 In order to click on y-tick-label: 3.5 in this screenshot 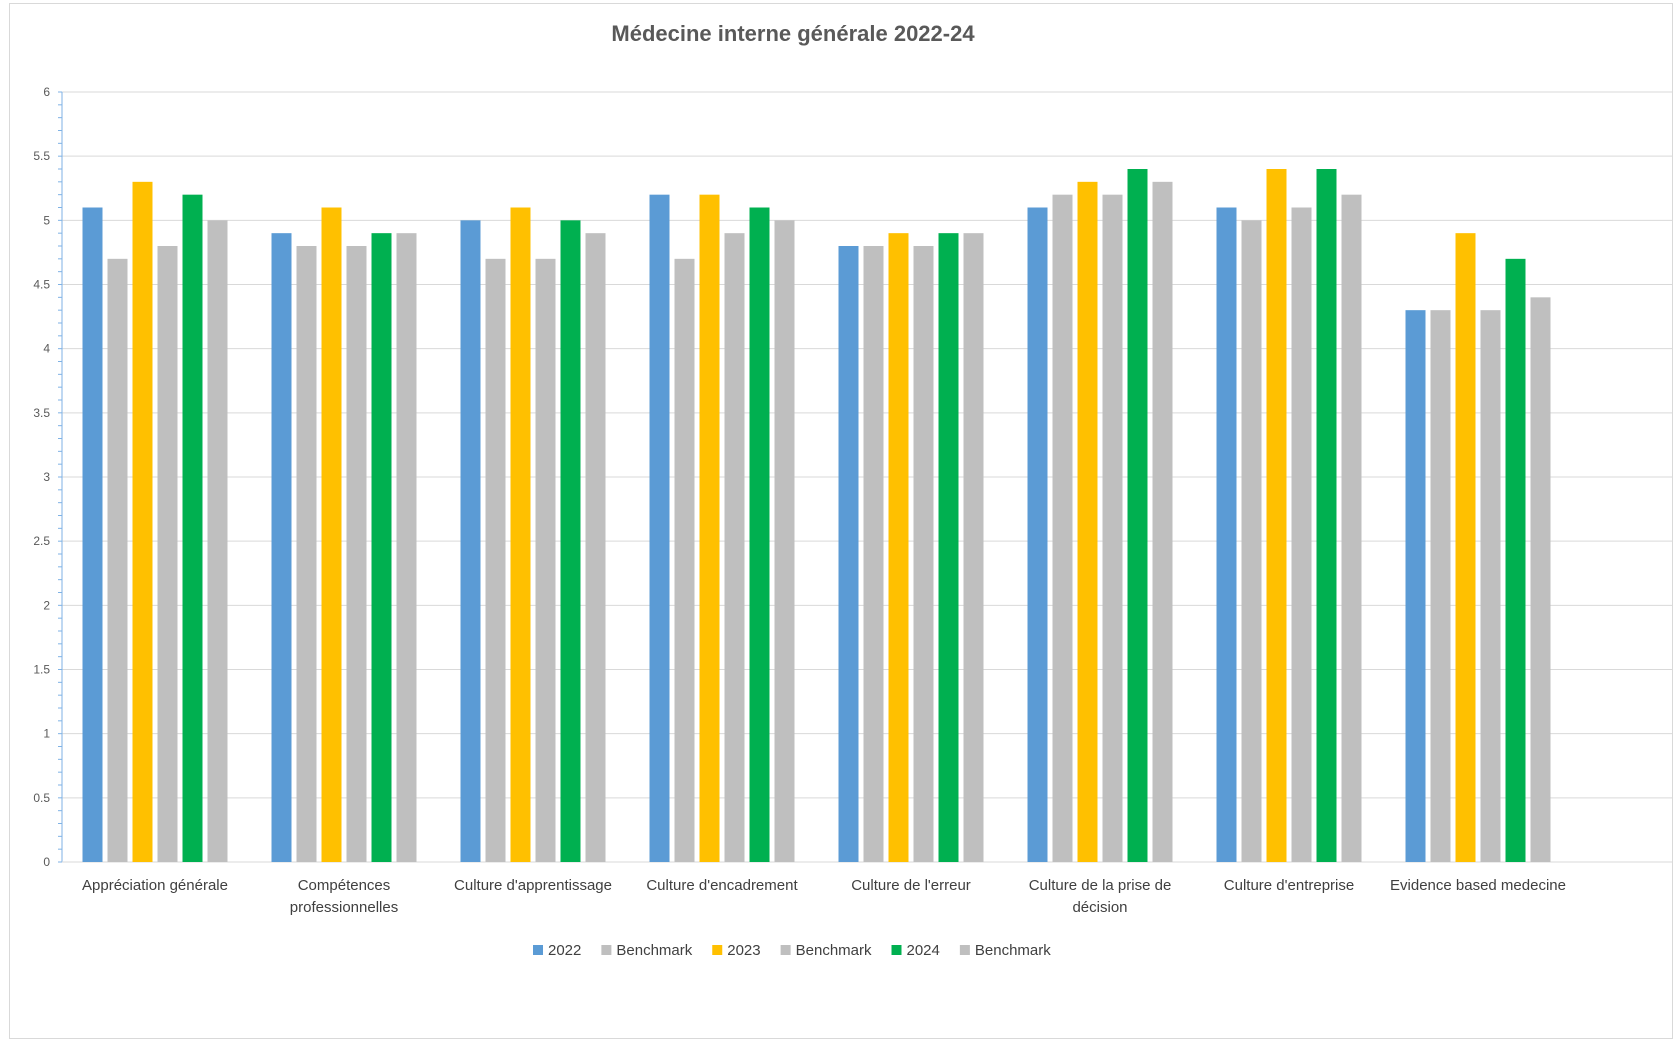, I will do `click(41, 413)`.